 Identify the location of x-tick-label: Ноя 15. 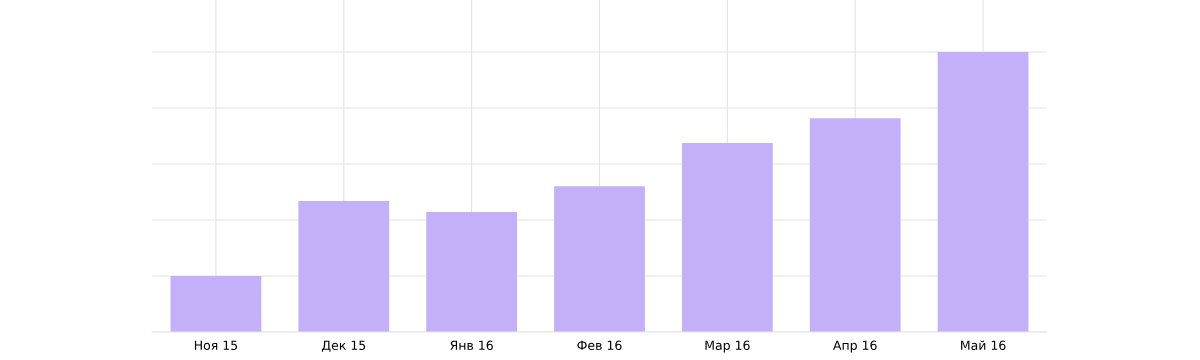
(216, 345).